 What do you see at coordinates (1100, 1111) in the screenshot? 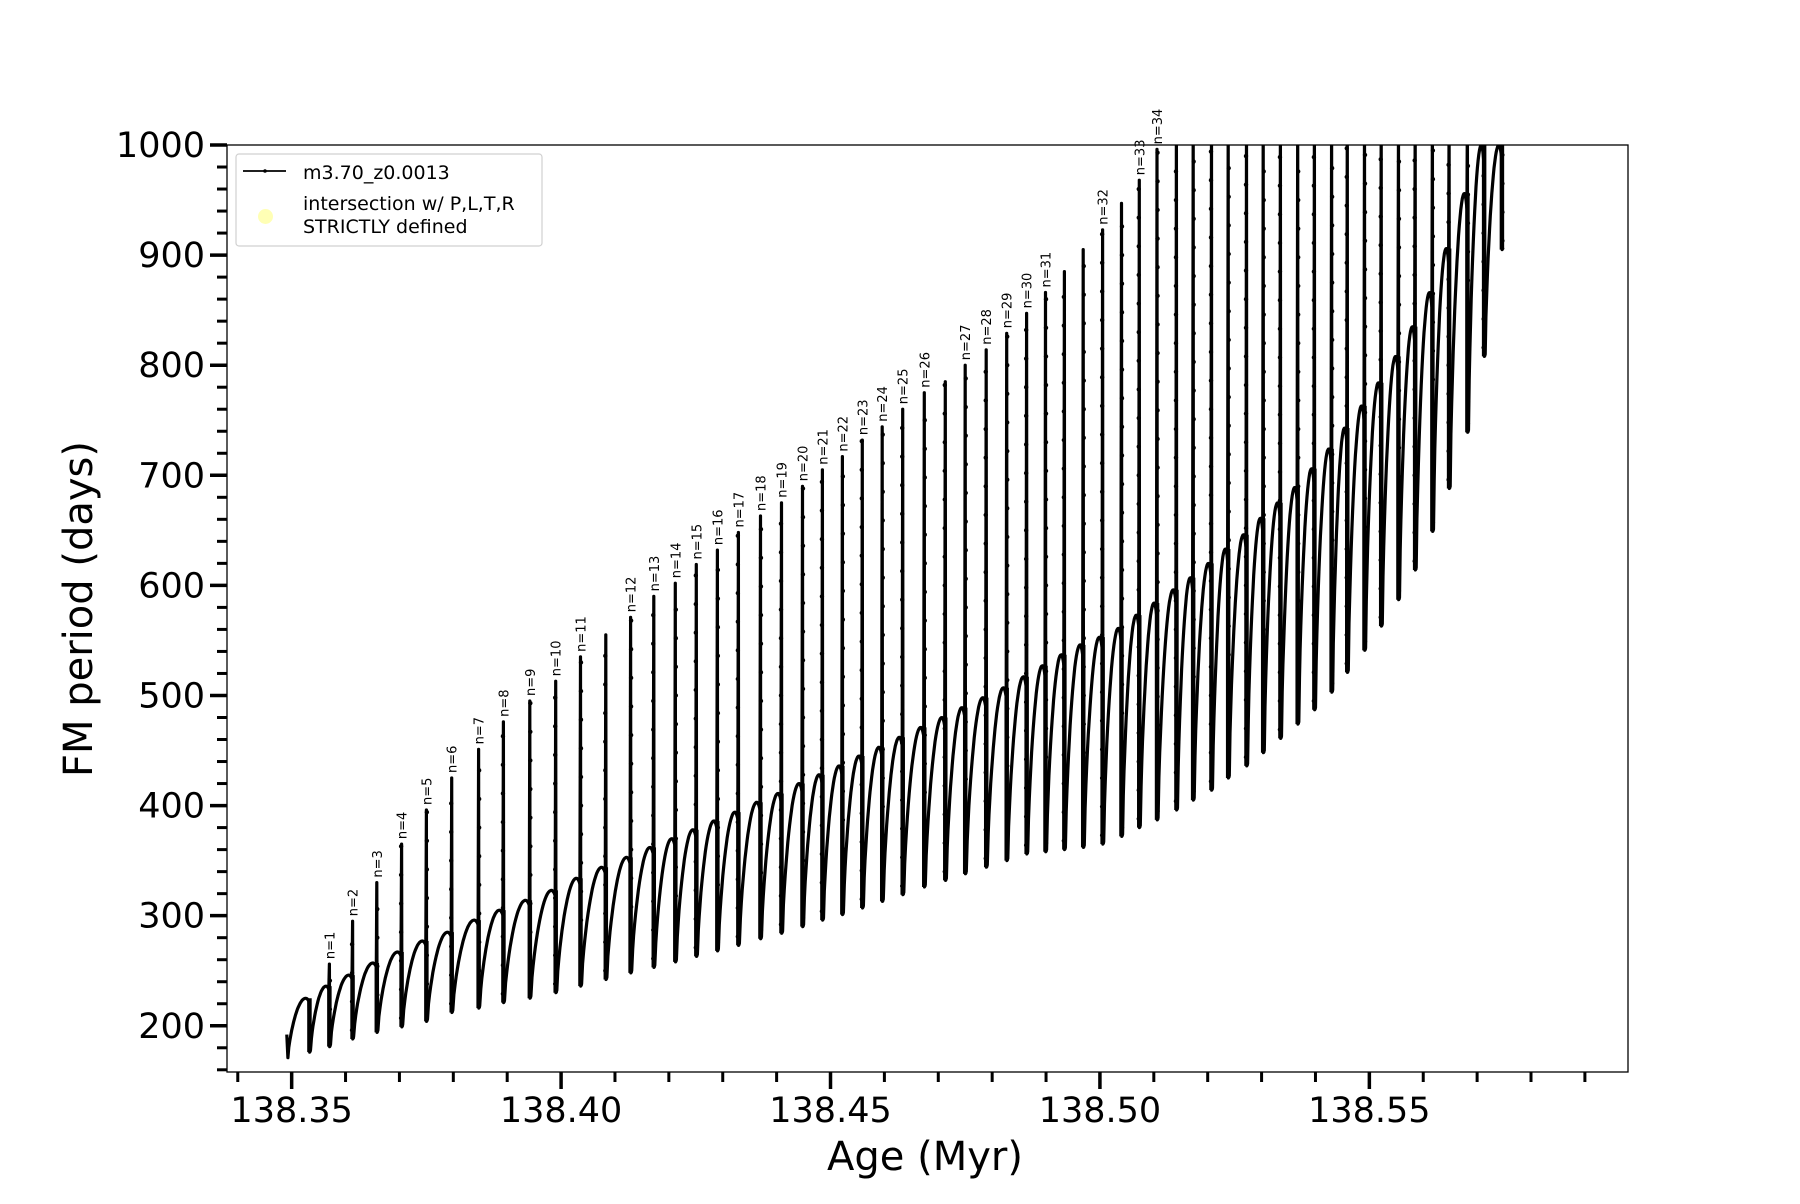
I see `x-tick-label: 138.50` at bounding box center [1100, 1111].